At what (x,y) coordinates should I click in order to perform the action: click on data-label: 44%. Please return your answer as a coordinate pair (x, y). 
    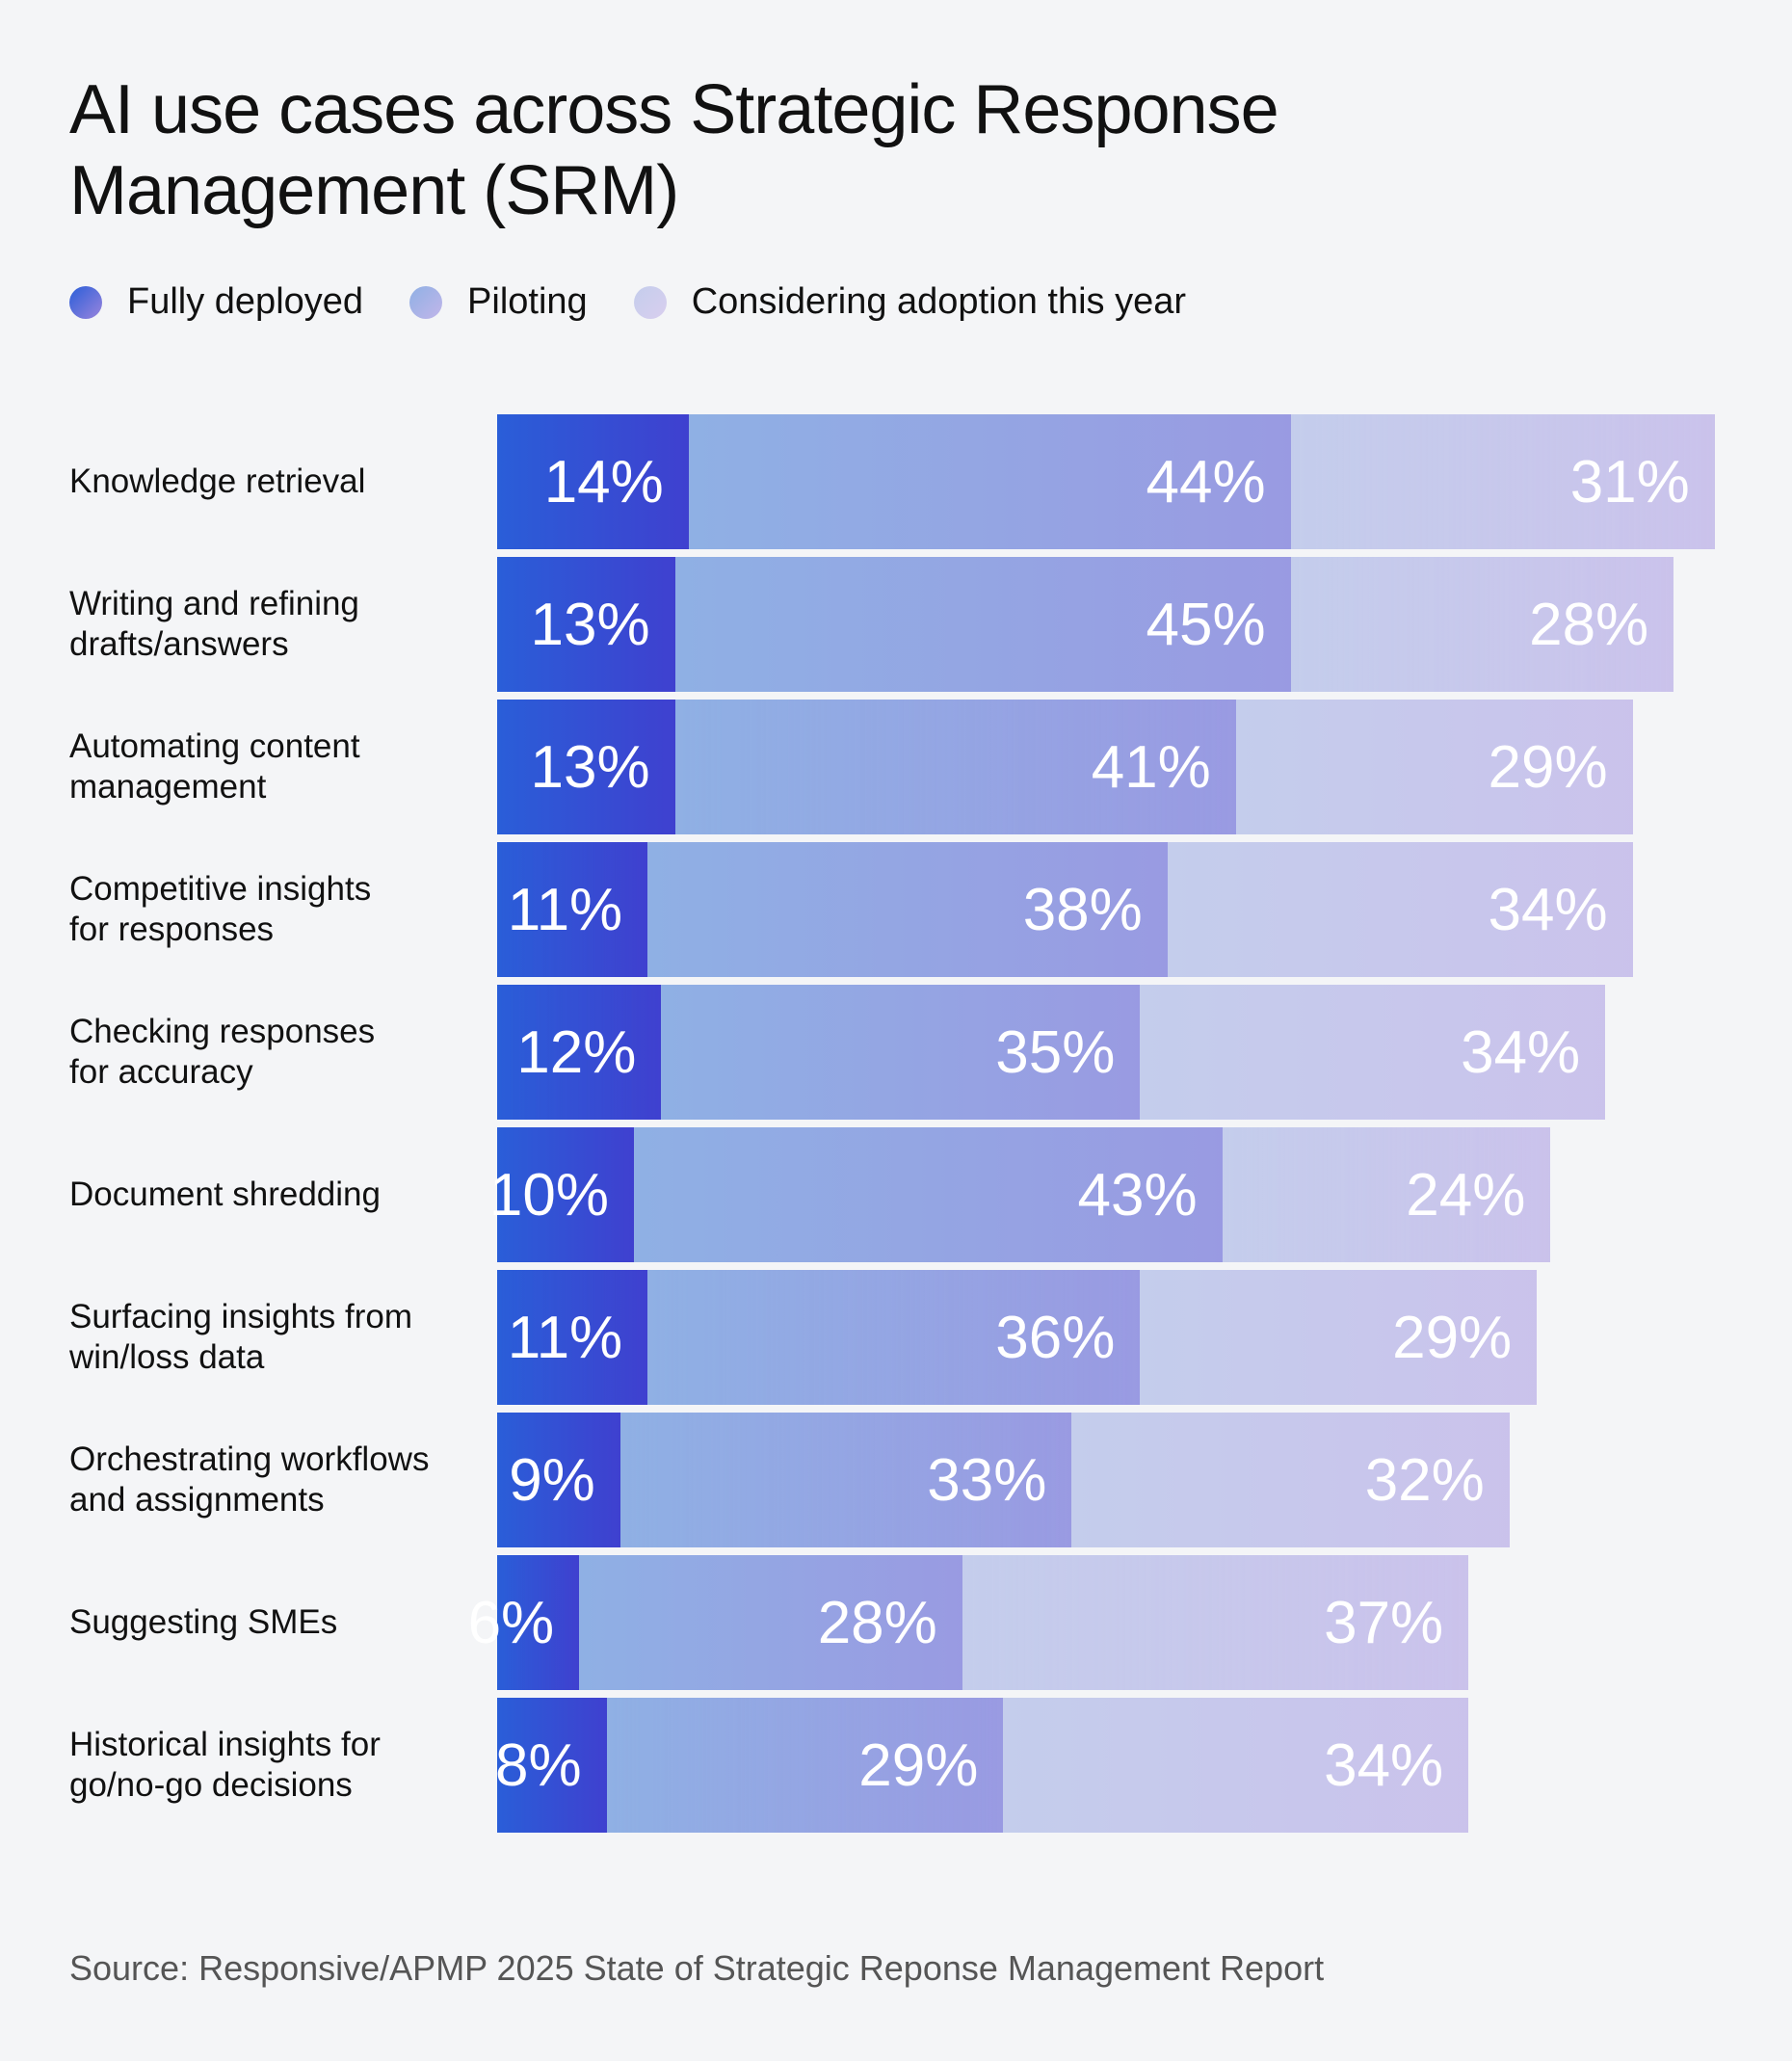
    Looking at the image, I should click on (1206, 481).